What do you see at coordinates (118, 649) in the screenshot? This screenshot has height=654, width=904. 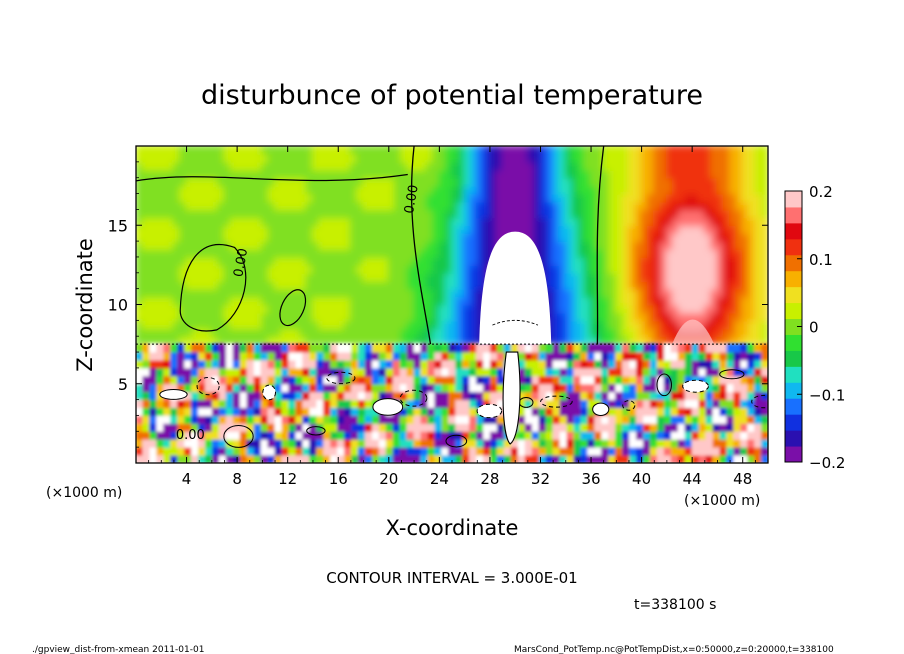 I see `footer-left-note: ./gpview_dist-from-xmean 2011-01-01` at bounding box center [118, 649].